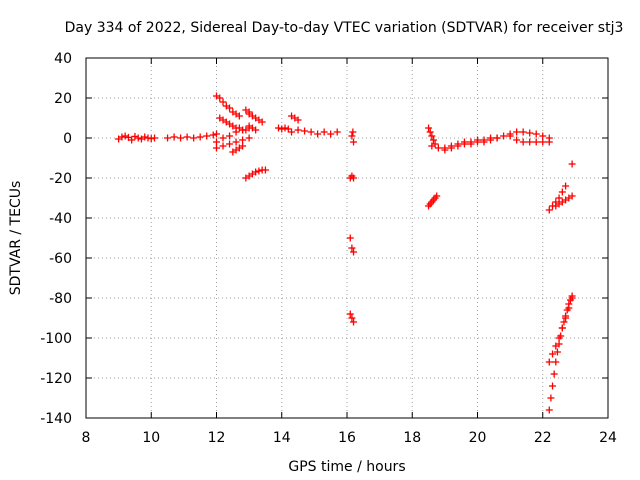 This screenshot has height=480, width=640. Describe the element at coordinates (60, 179) in the screenshot. I see `y-tick-label: -20` at that location.